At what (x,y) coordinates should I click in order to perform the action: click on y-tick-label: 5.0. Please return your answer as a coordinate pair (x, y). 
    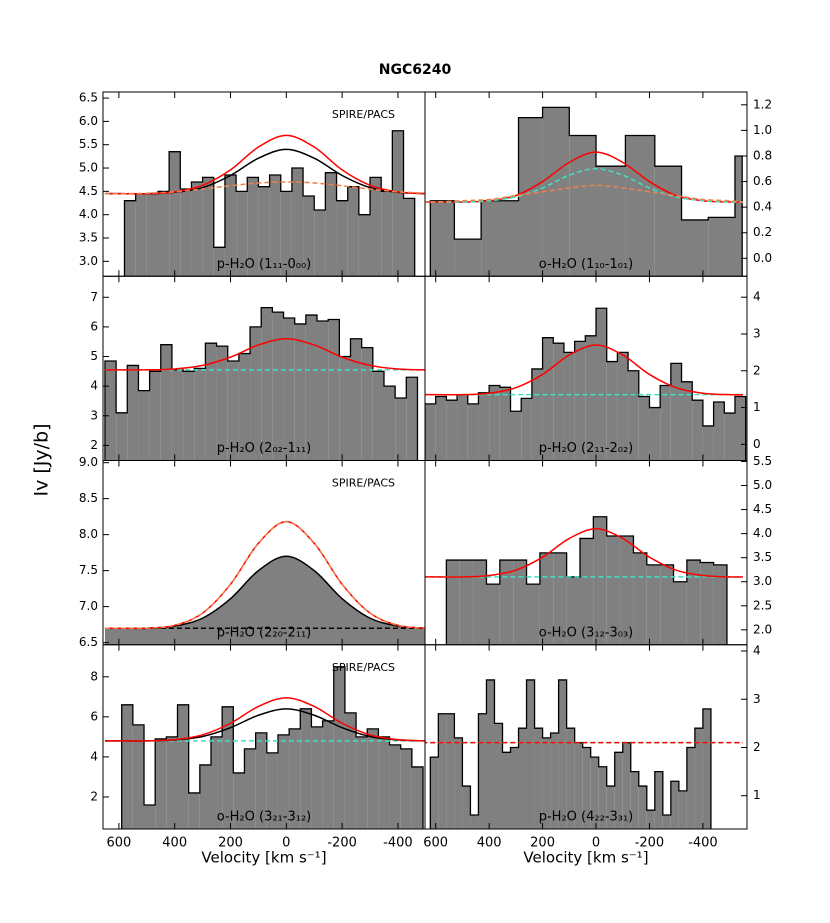
    Looking at the image, I should click on (762, 485).